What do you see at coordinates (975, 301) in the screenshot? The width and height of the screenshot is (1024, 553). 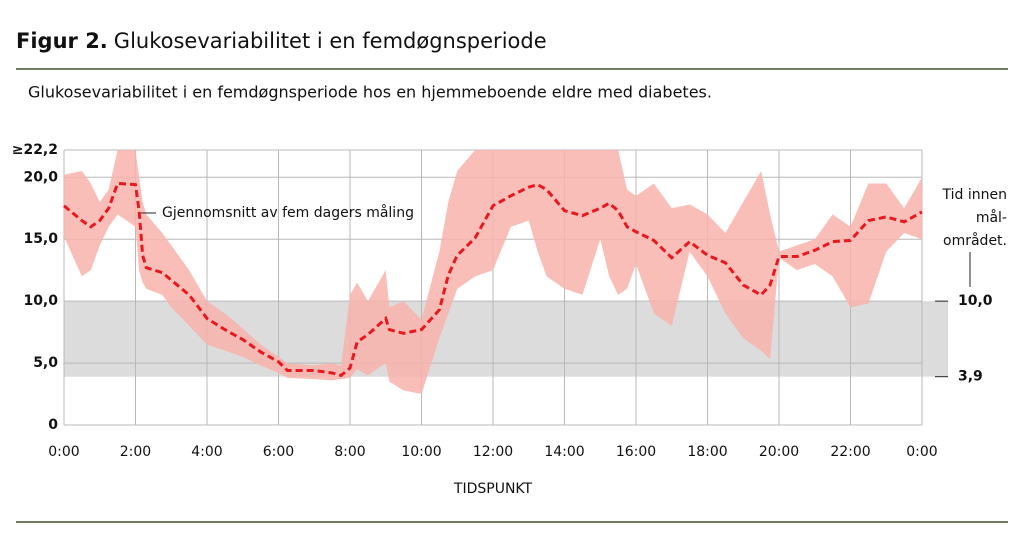 I see `target-label: 10,0` at bounding box center [975, 301].